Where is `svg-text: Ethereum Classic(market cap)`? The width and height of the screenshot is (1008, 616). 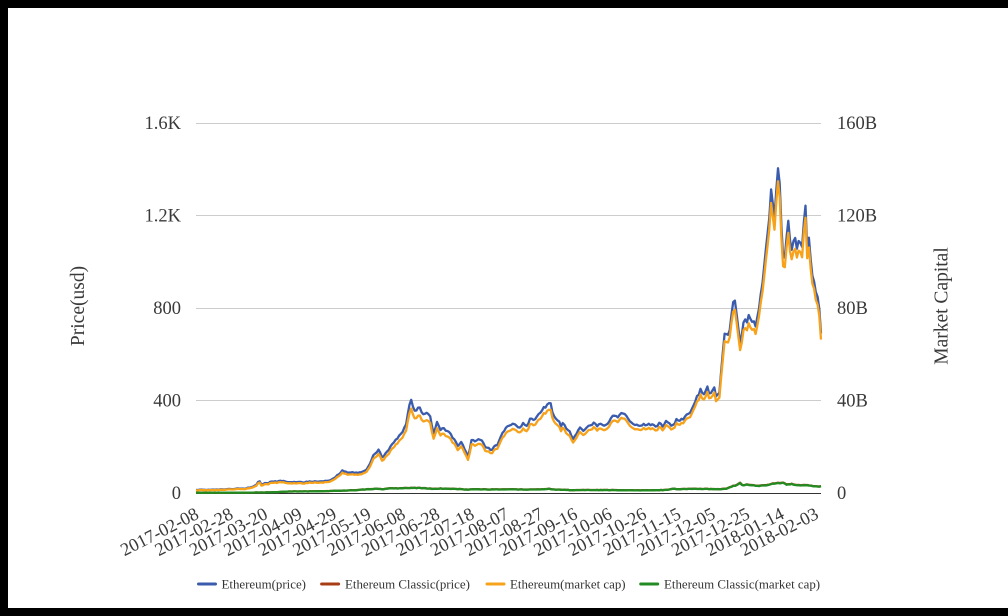 svg-text: Ethereum Classic(market cap) is located at coordinates (742, 585).